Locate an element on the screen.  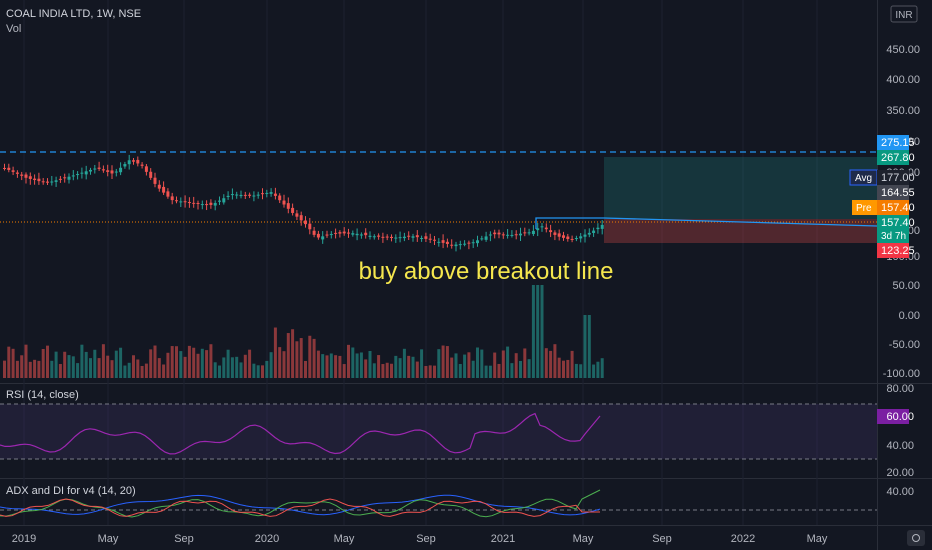
profit-zone is located at coordinates (740, 188).